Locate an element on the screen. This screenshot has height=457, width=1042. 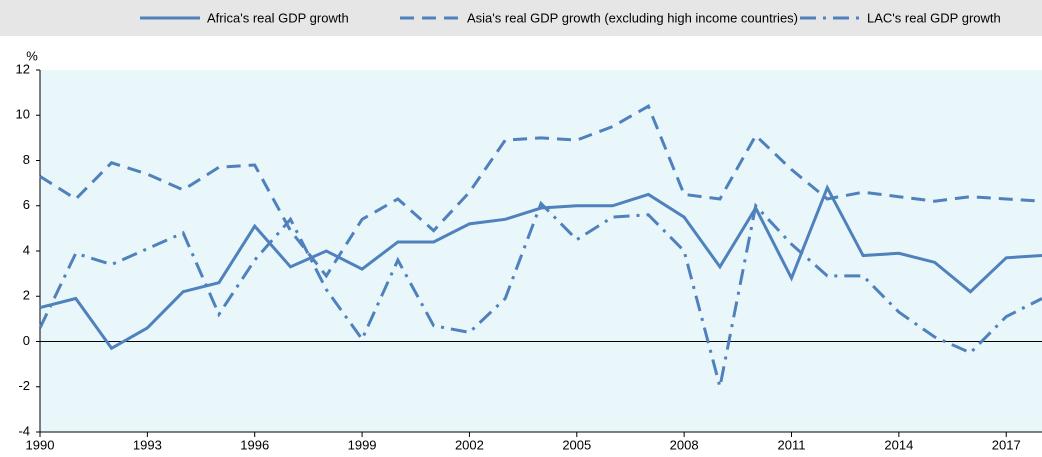
x-tick-label: 1996 is located at coordinates (254, 444).